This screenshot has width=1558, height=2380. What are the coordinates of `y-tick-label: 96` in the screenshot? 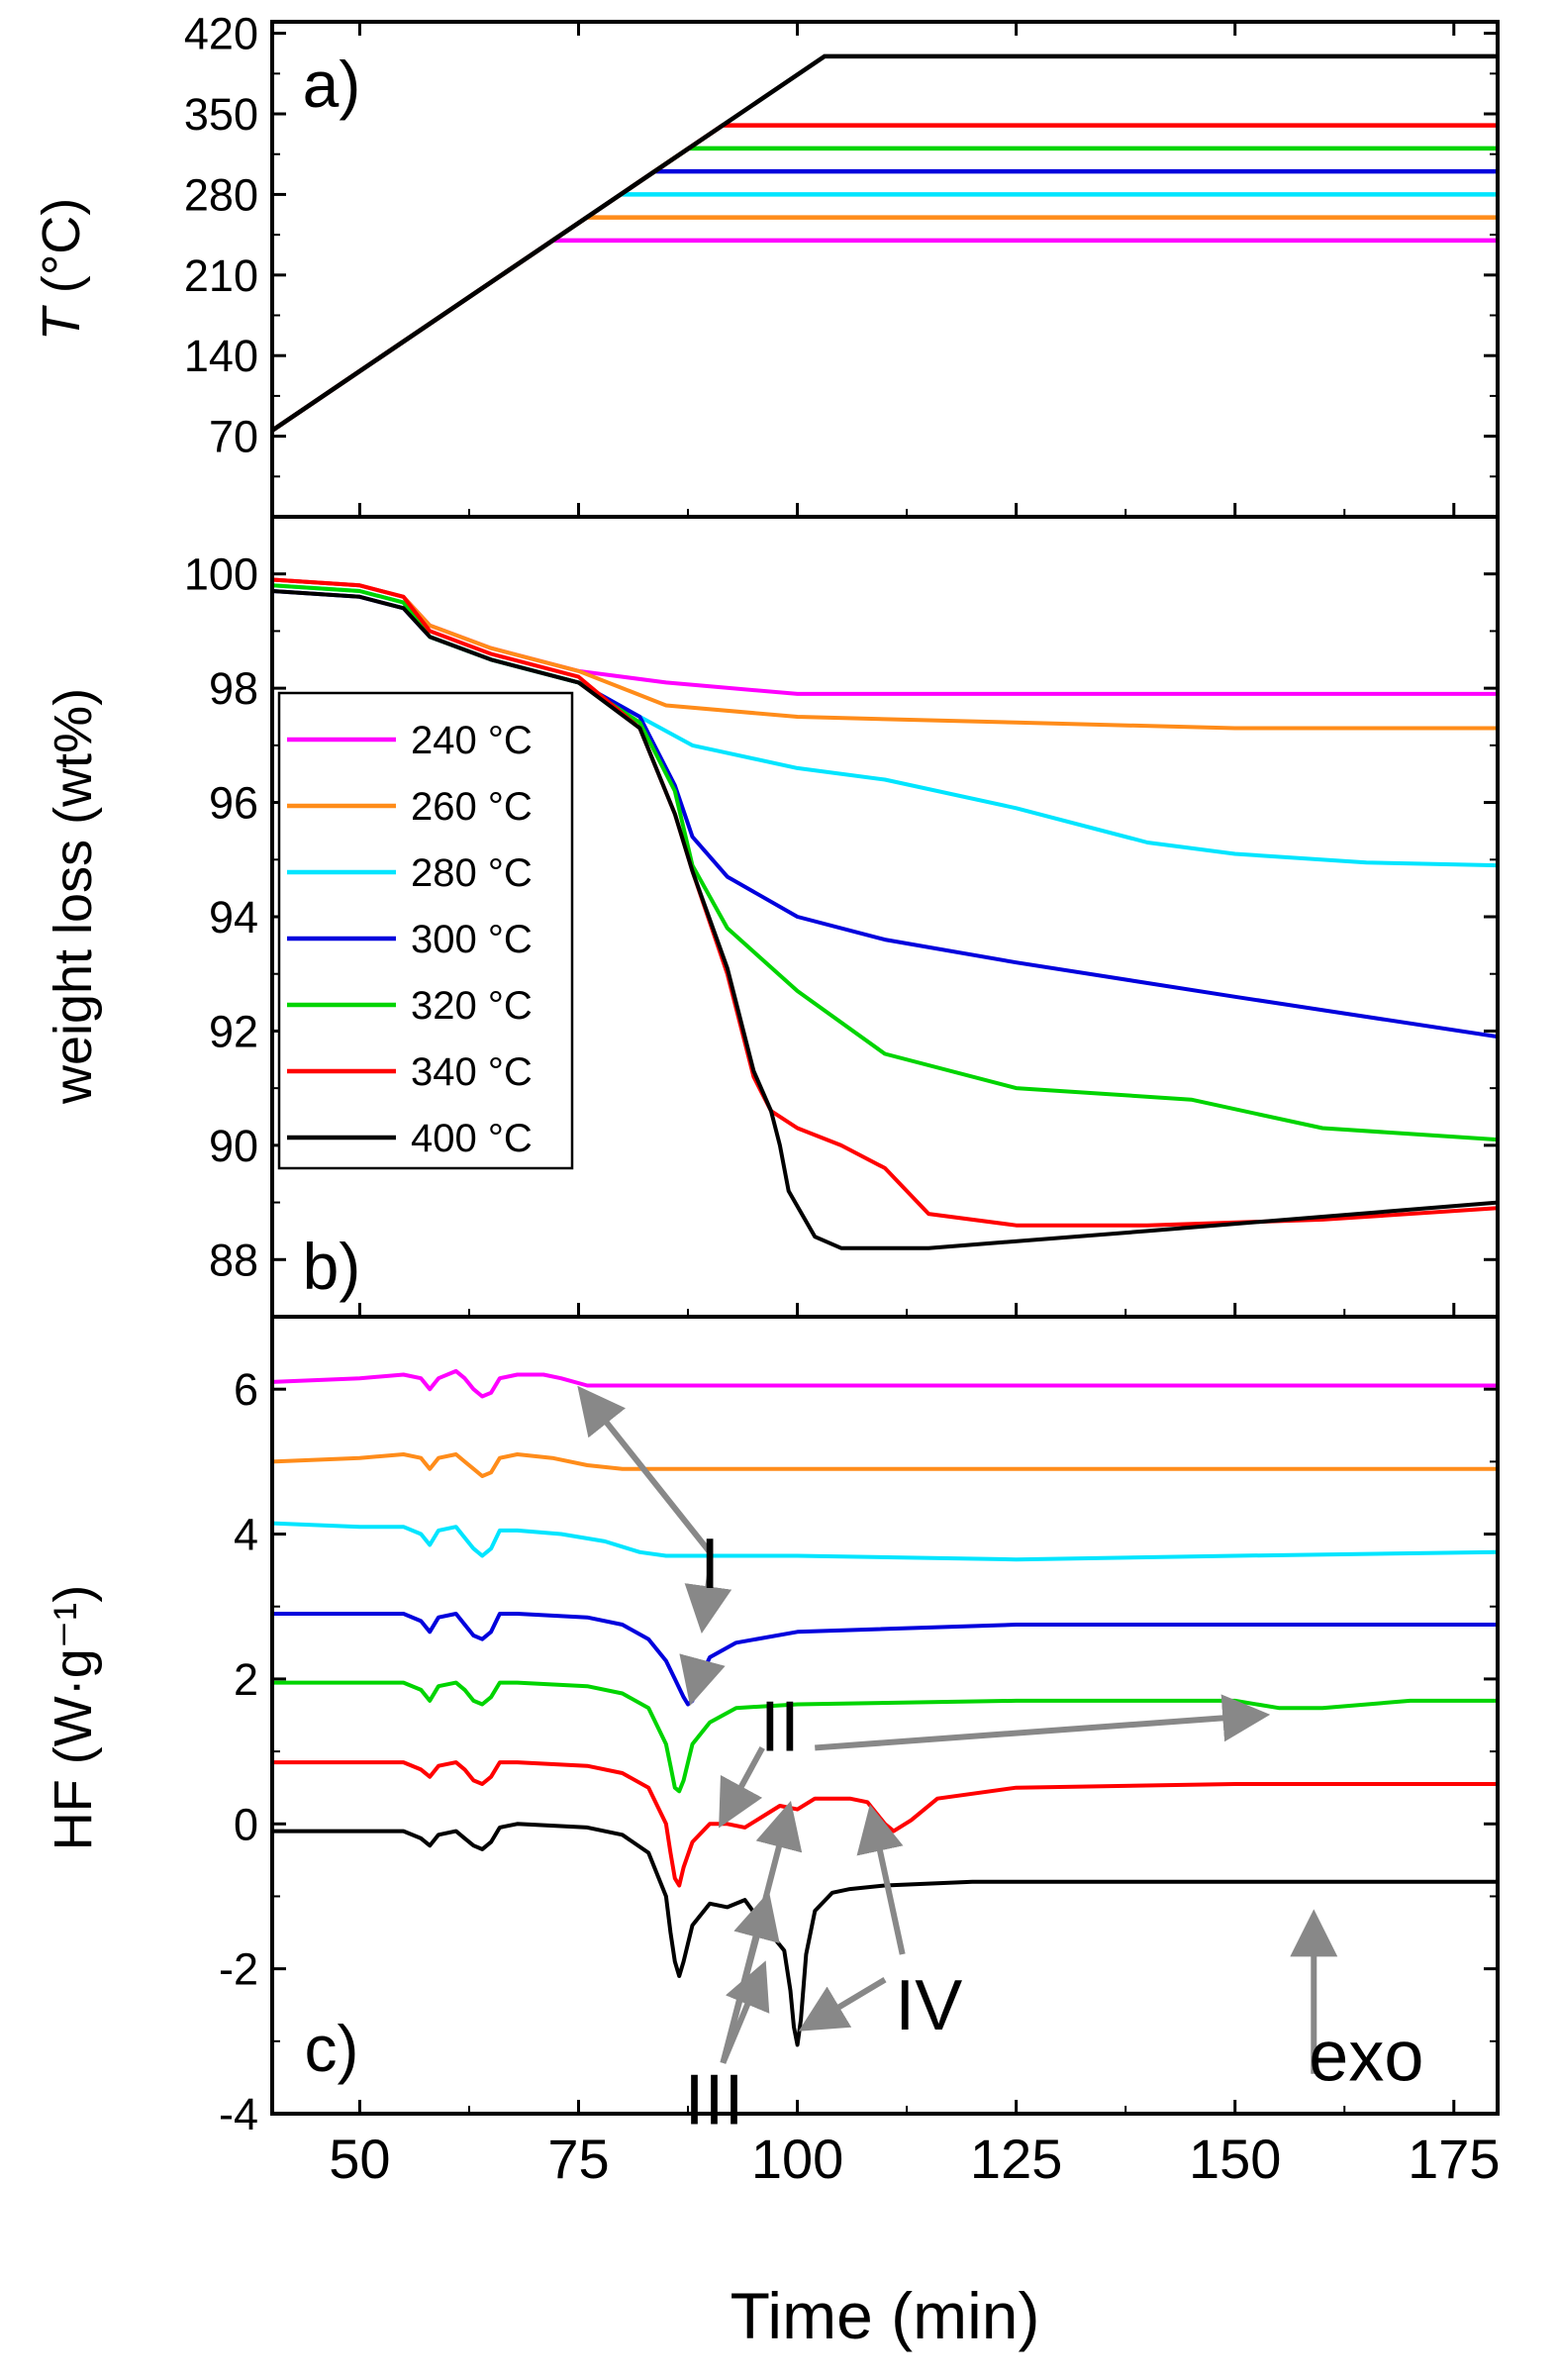 It's located at (233, 803).